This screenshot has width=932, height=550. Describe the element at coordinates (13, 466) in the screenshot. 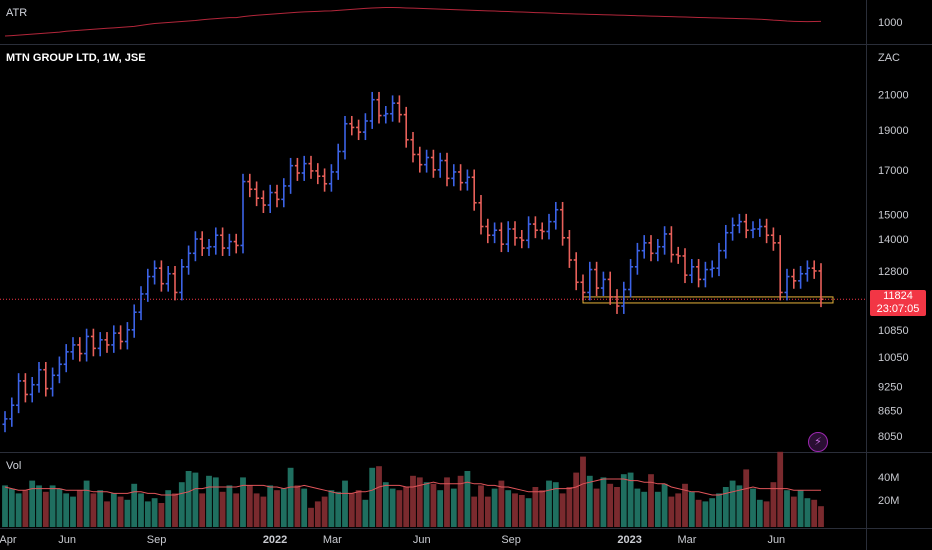

I see `volume-label: Vol` at that location.